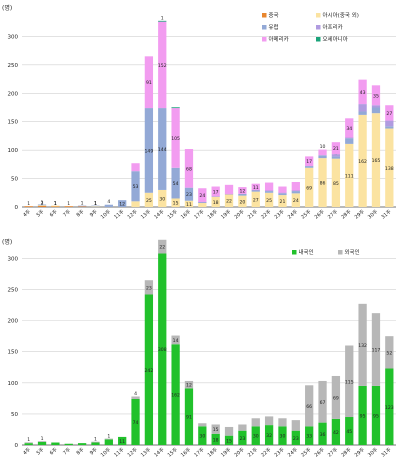 The height and width of the screenshot is (466, 400). What do you see at coordinates (135, 394) in the screenshot?
I see `data-label: 4` at bounding box center [135, 394].